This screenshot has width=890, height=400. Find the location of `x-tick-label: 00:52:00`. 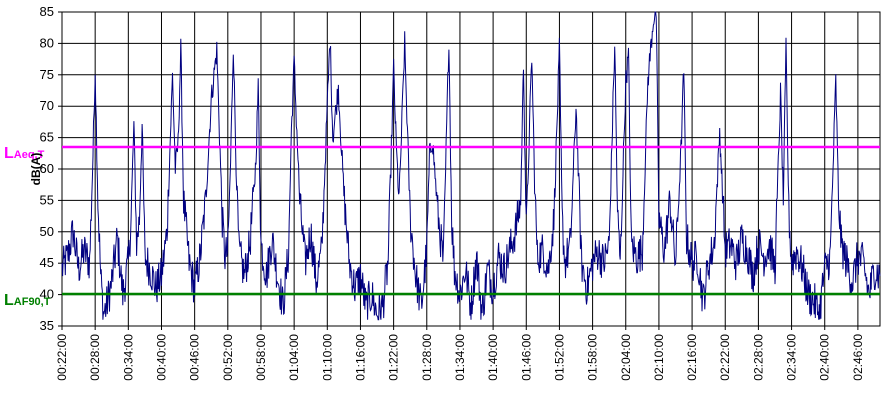

x-tick-label: 00:52:00 is located at coordinates (228, 357).